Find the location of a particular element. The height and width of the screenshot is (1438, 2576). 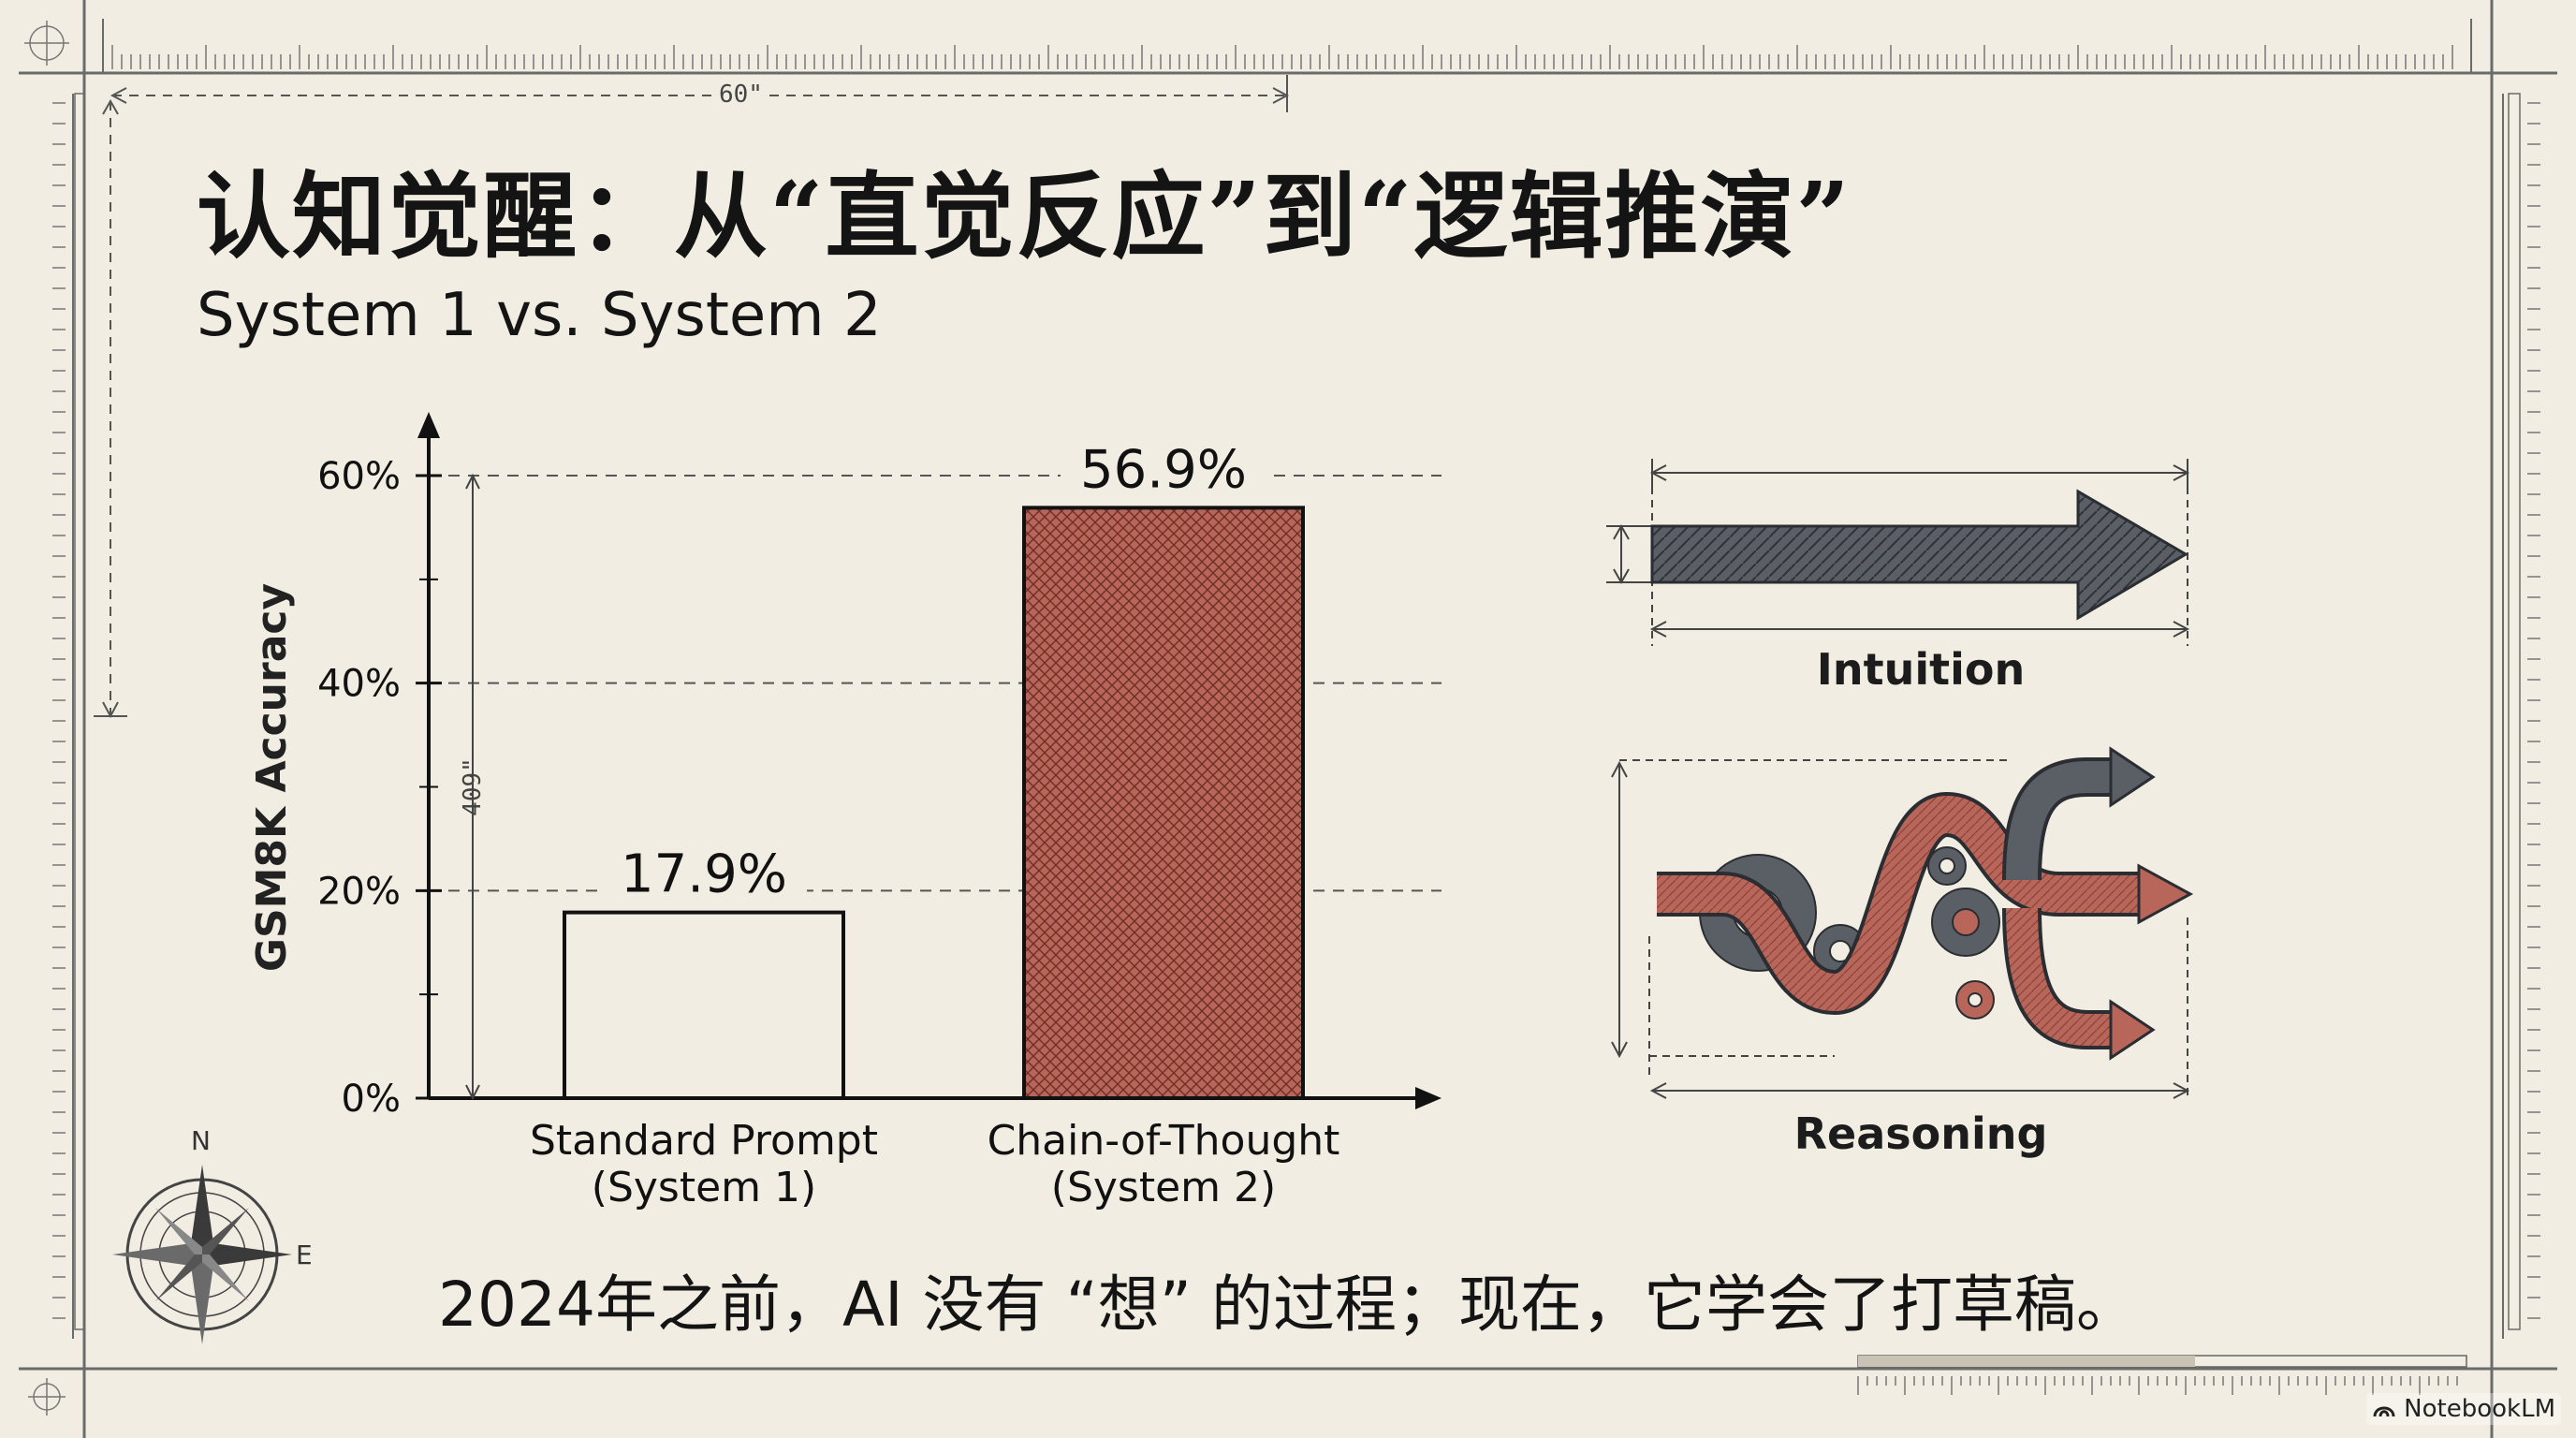

dimension-label-top: 60" is located at coordinates (741, 95).